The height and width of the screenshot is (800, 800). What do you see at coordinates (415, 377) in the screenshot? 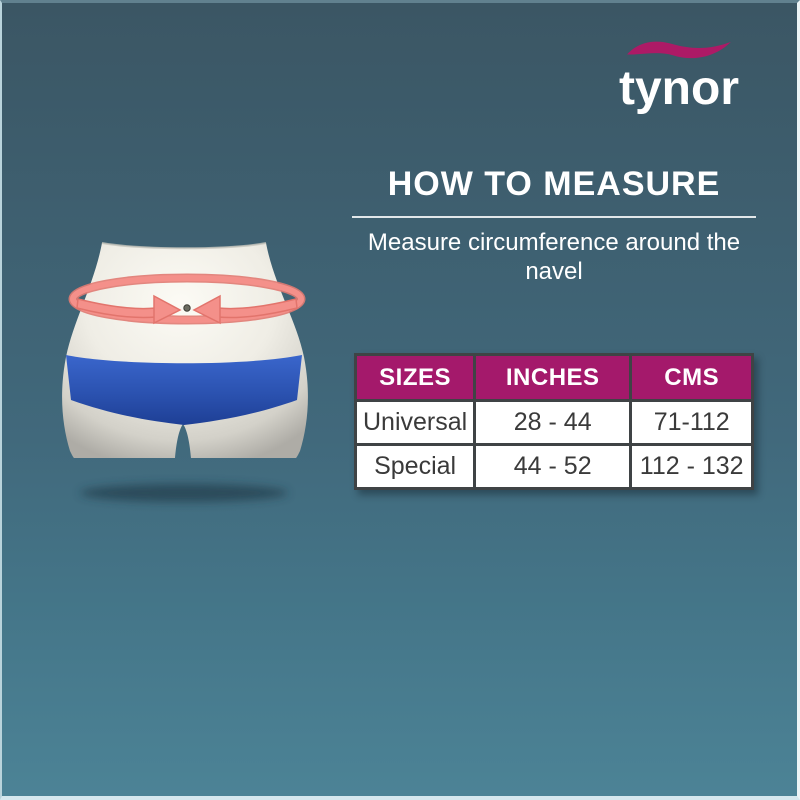
I see `col-header-sizes: SIZES` at bounding box center [415, 377].